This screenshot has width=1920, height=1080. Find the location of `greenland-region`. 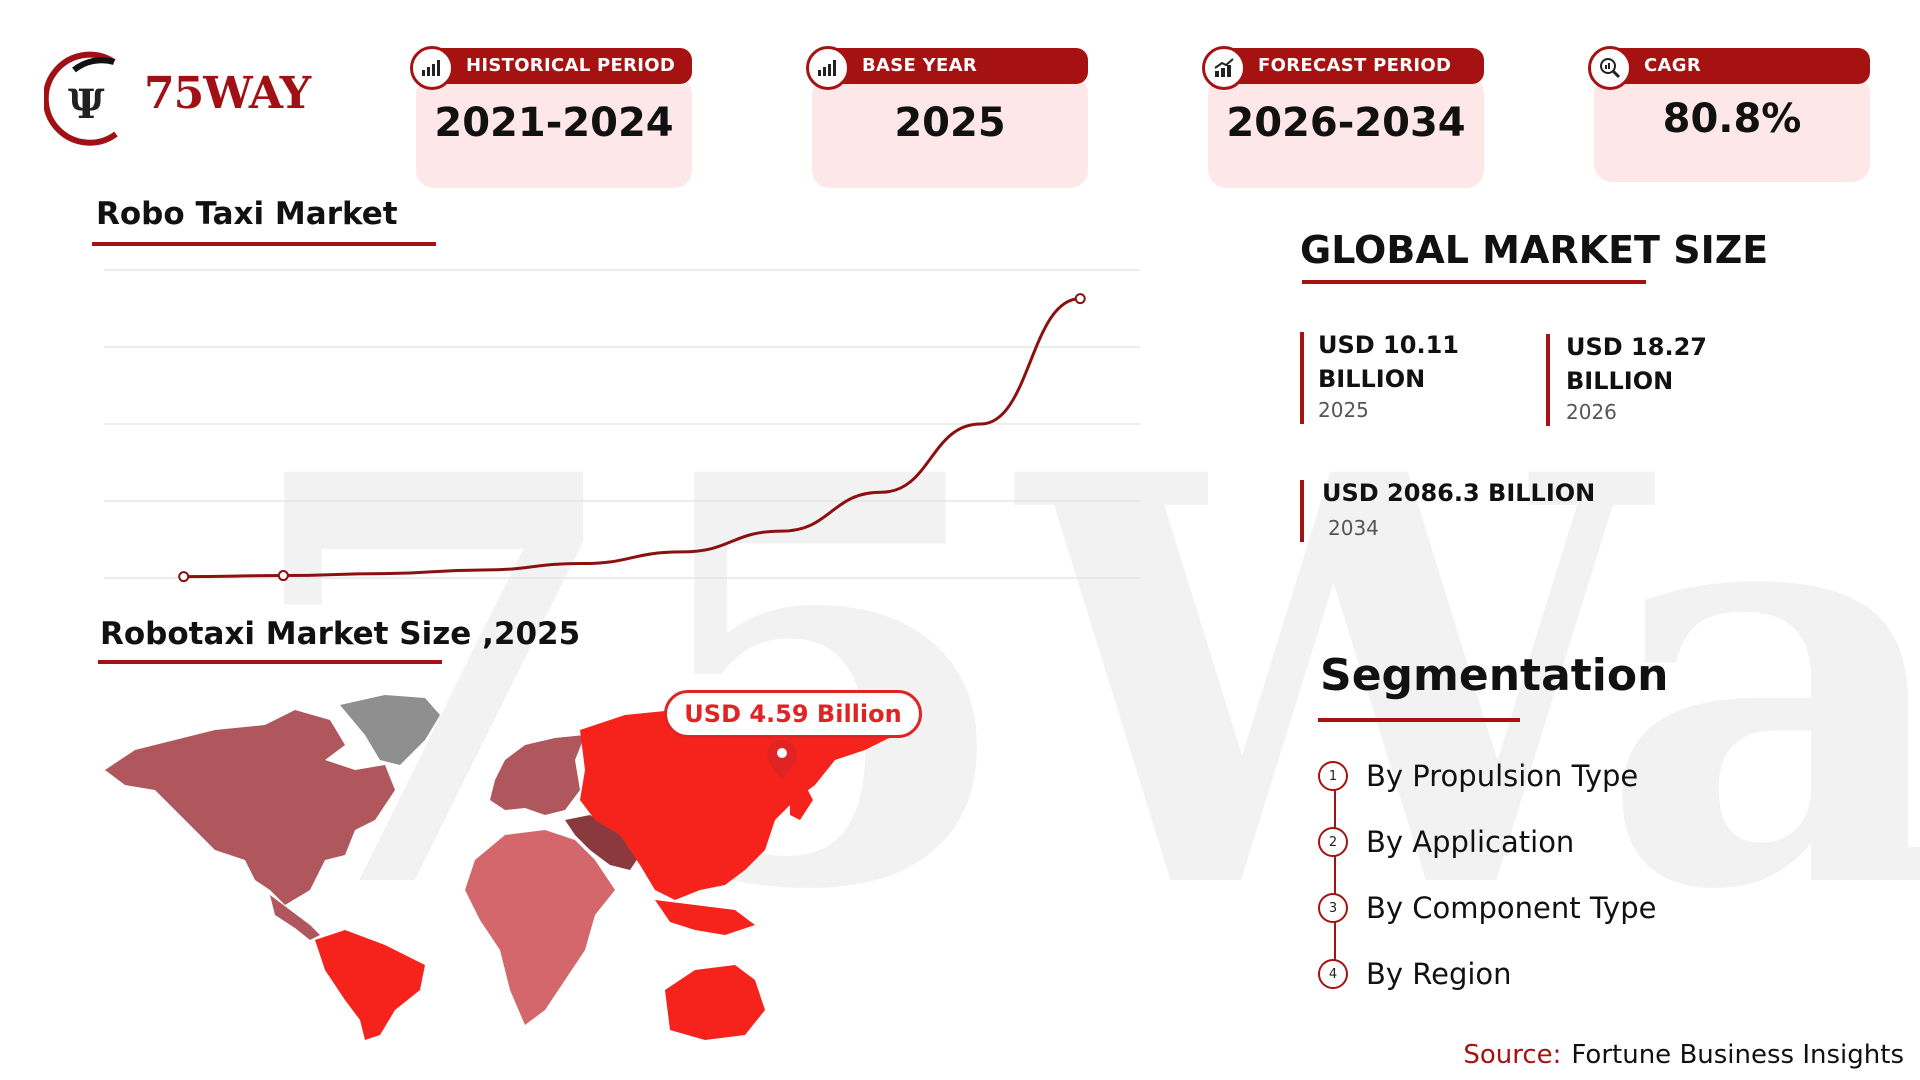

greenland-region is located at coordinates (390, 730).